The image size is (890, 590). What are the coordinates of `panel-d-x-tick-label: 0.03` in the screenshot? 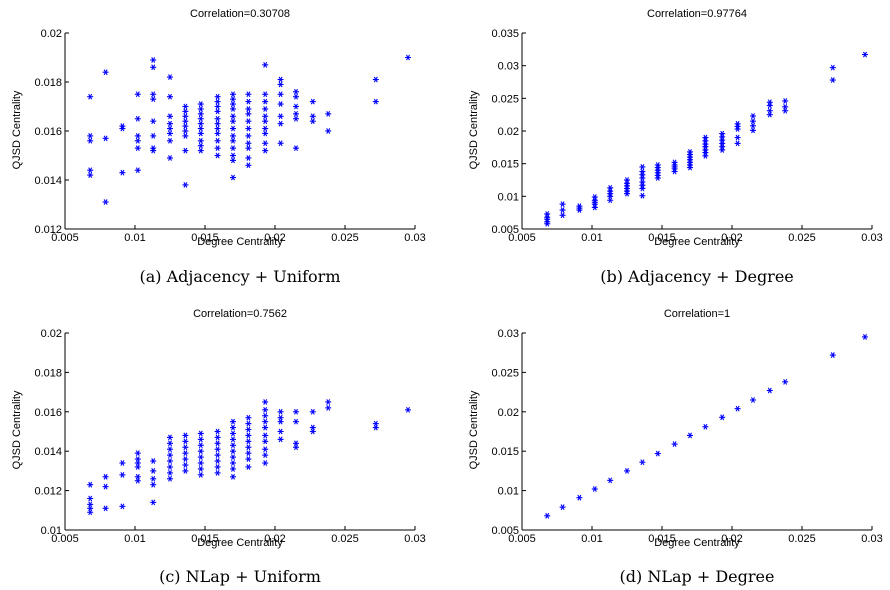 It's located at (871, 539).